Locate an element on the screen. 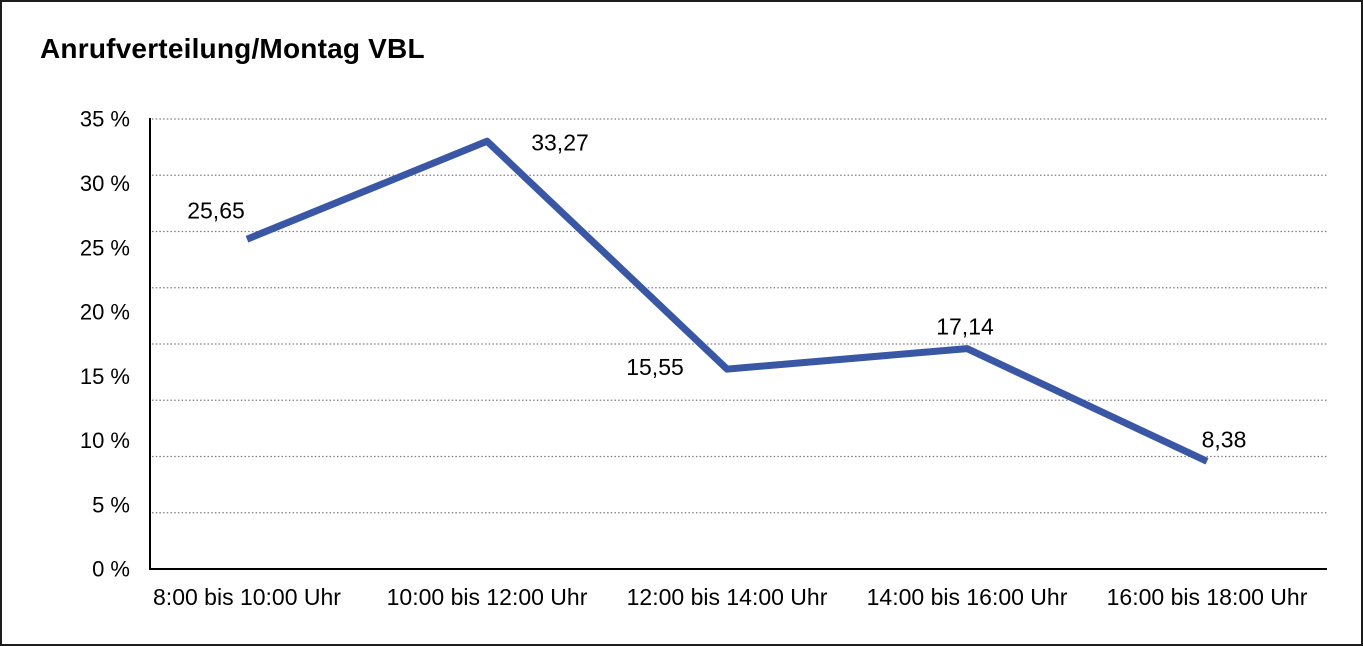 The width and height of the screenshot is (1363, 646). data-point-label: 25,65 is located at coordinates (216, 210).